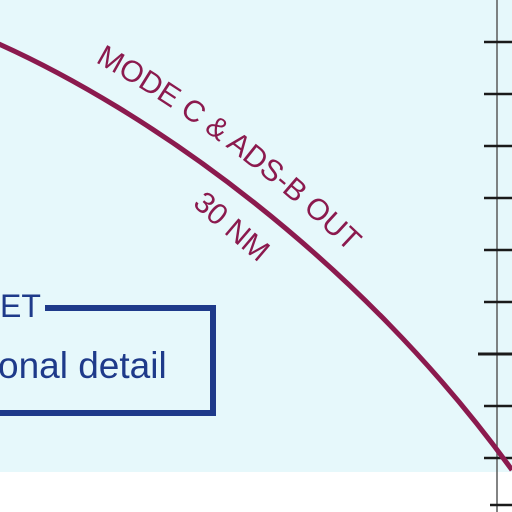 The height and width of the screenshot is (512, 512). What do you see at coordinates (83, 365) in the screenshot?
I see `inset-text: onal detail` at bounding box center [83, 365].